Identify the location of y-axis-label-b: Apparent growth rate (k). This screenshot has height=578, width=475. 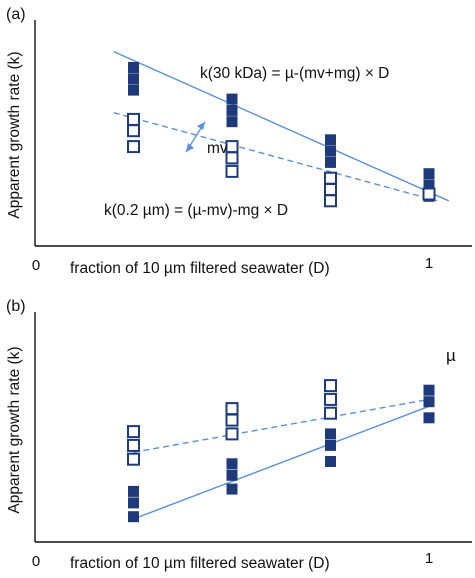
(14, 429).